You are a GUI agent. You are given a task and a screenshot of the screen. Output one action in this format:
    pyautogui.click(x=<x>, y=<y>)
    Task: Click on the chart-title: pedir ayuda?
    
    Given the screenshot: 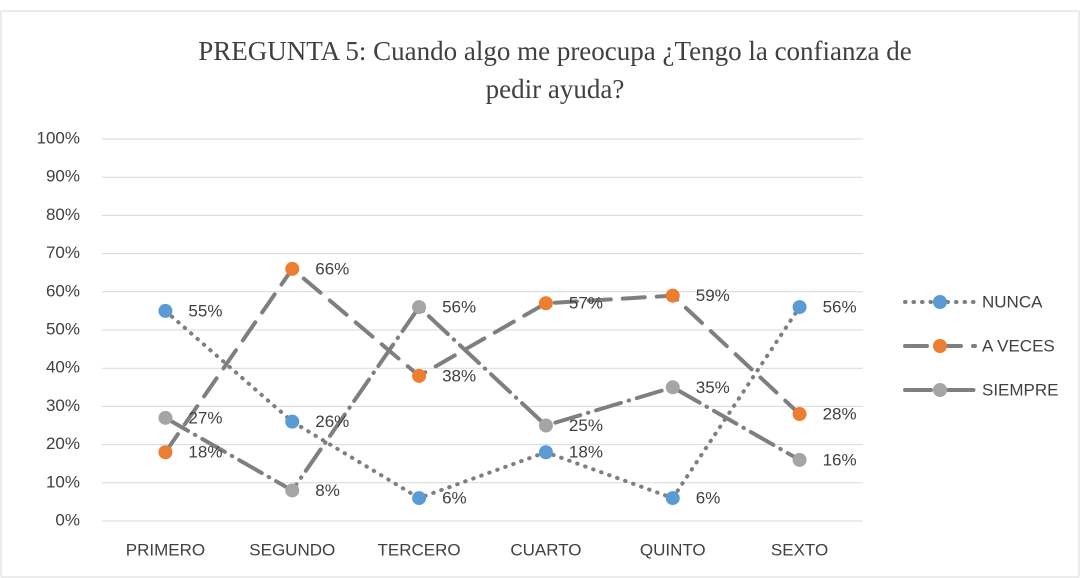 What is the action you would take?
    pyautogui.click(x=555, y=89)
    